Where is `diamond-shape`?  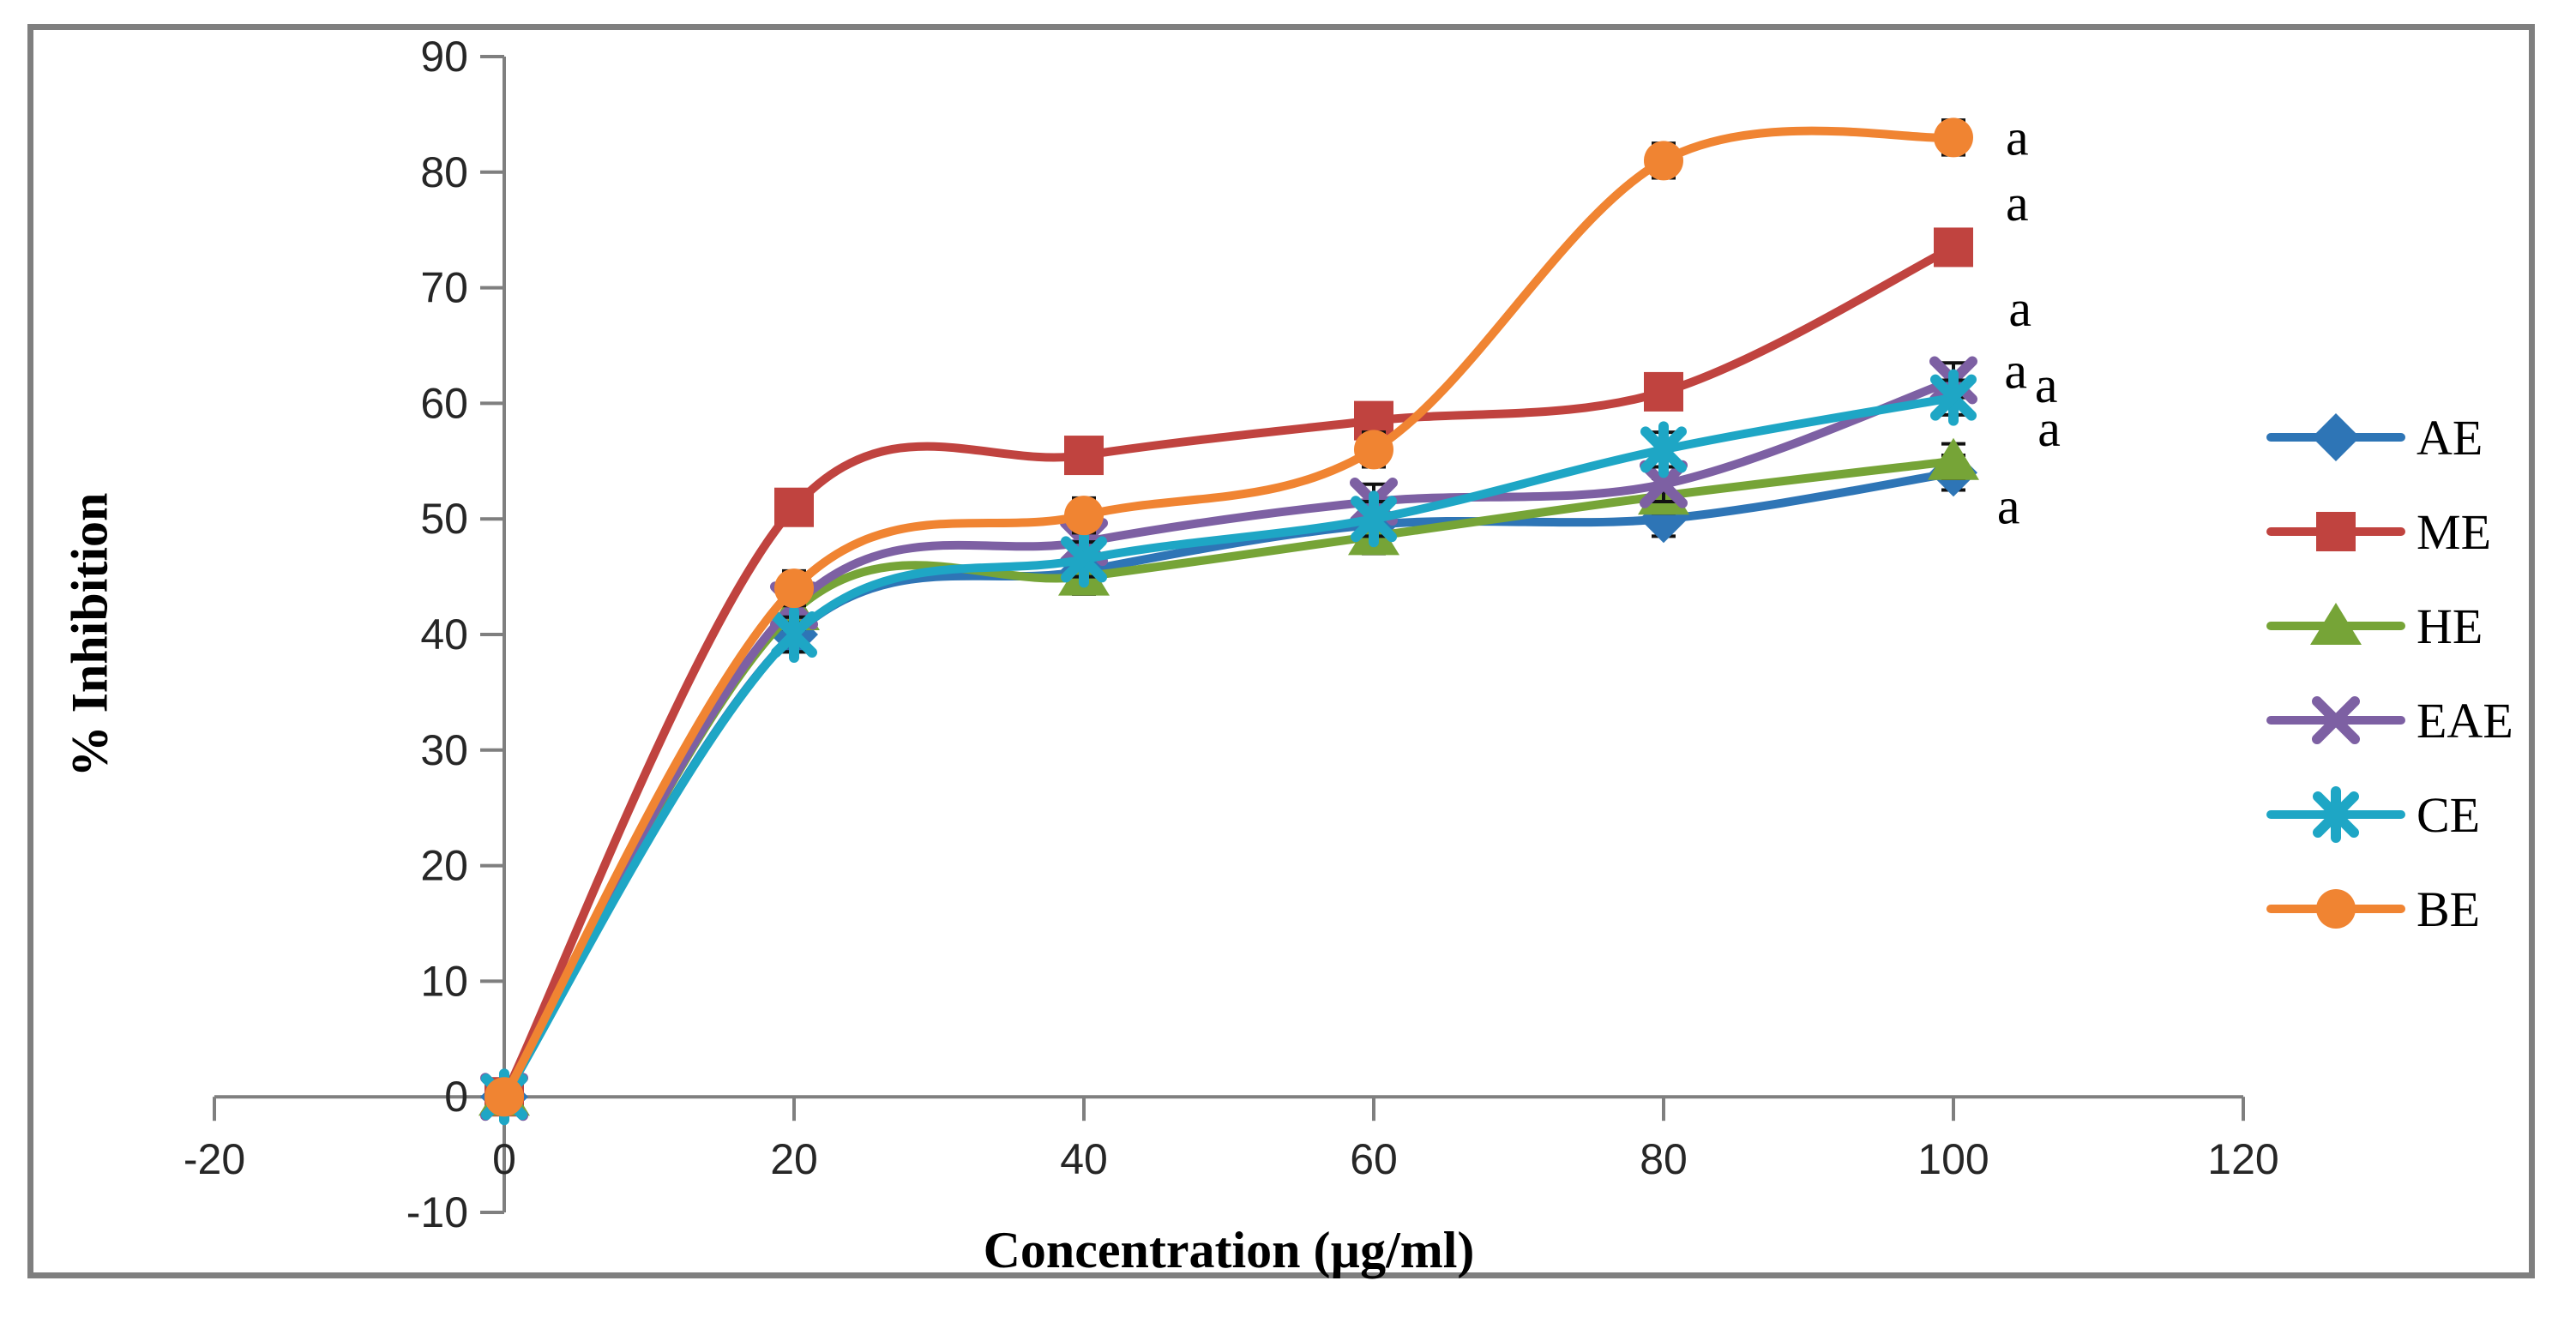
diamond-shape is located at coordinates (2336, 437).